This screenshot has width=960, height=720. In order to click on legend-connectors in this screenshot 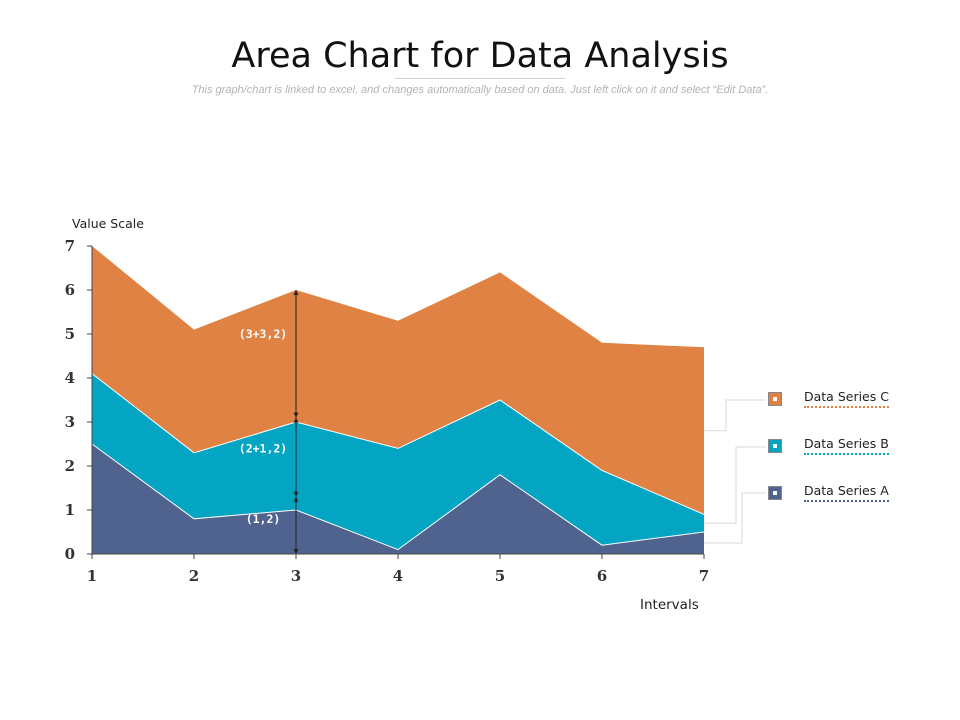, I will do `click(735, 471)`.